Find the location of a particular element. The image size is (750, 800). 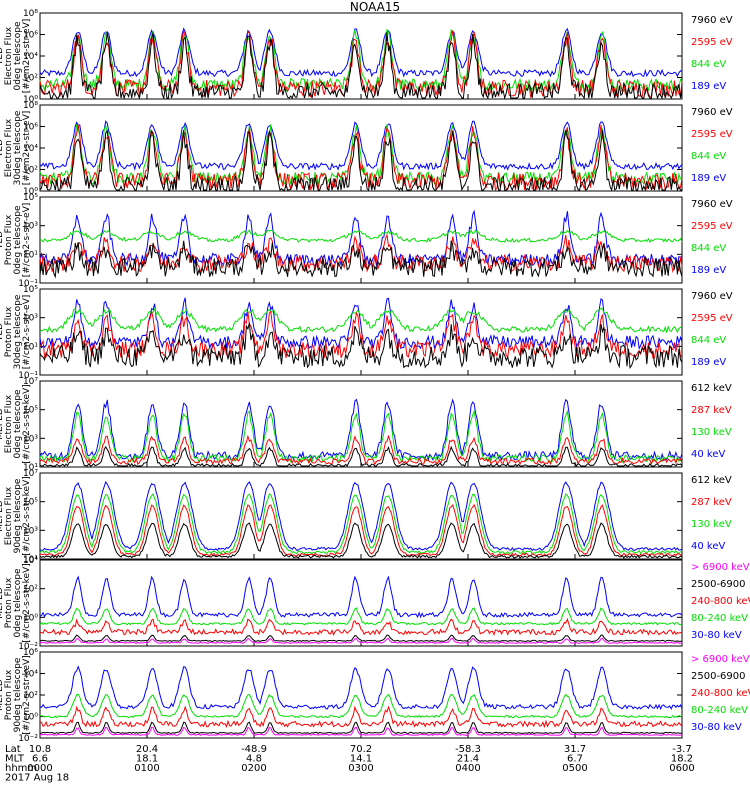

footer-lat: 70.2 is located at coordinates (361, 749).